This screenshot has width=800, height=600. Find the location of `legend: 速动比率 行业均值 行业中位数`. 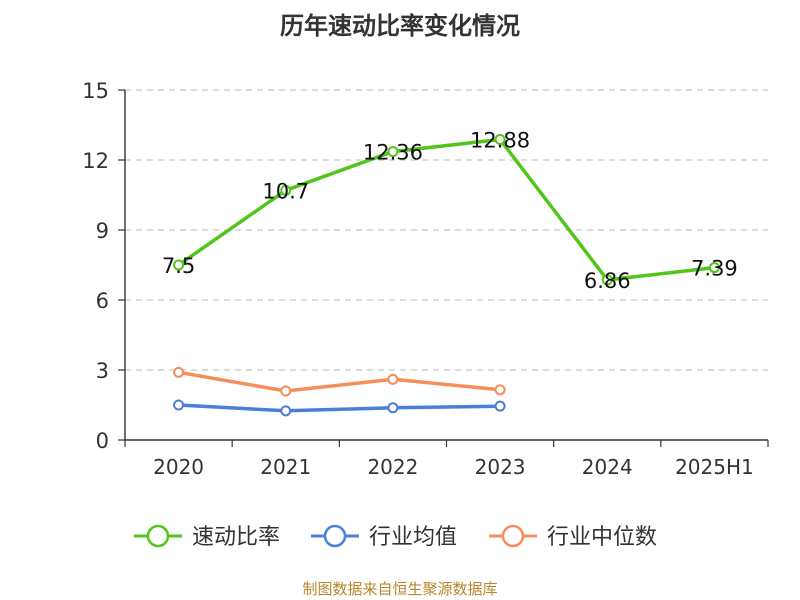

legend: 速动比率 行业均值 行业中位数 is located at coordinates (395, 537).